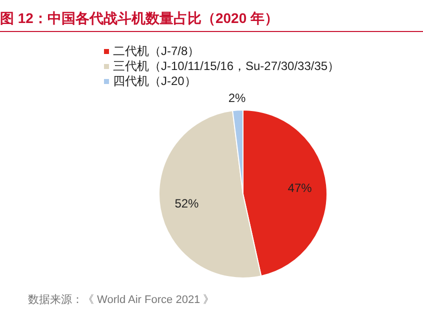  I want to click on chart-title: 图 12：中国各代战斗机数量占比（2020 年）, so click(211, 21).